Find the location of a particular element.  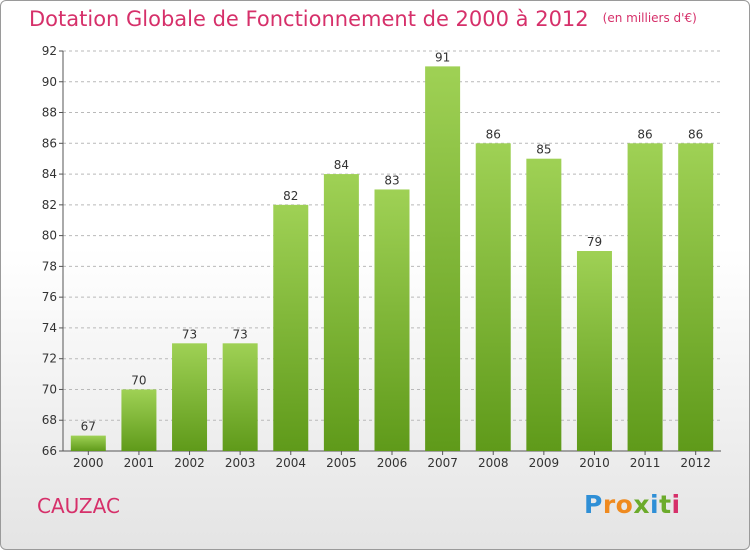

x-tick-label: 2001 is located at coordinates (139, 463).